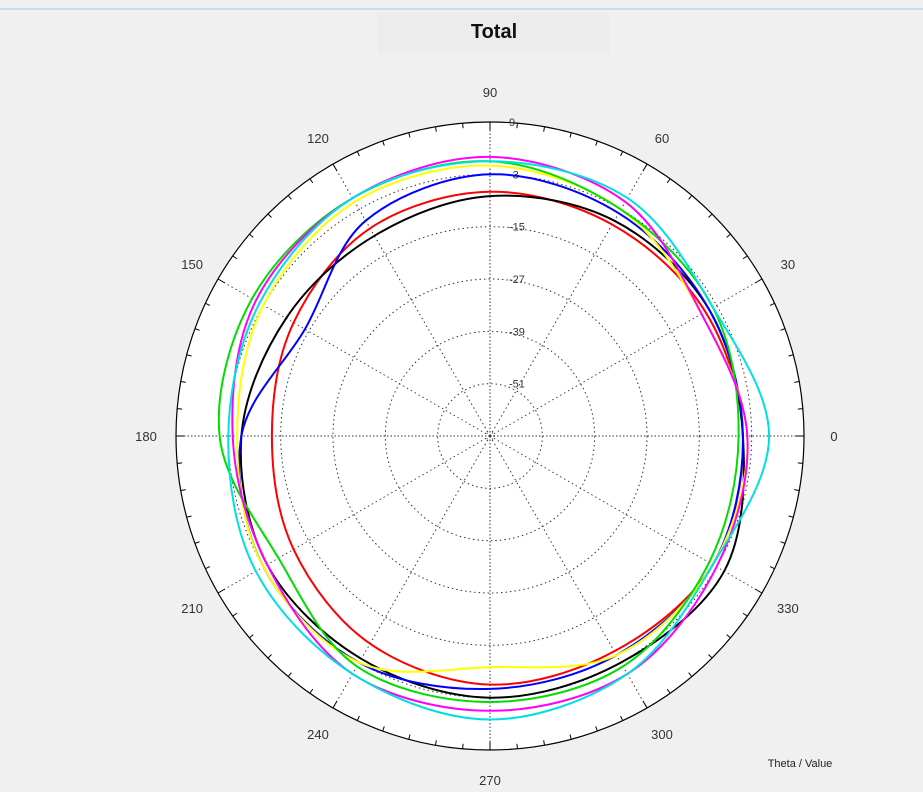 The image size is (923, 792). Describe the element at coordinates (192, 264) in the screenshot. I see `theta-tick-label-150: 150` at that location.